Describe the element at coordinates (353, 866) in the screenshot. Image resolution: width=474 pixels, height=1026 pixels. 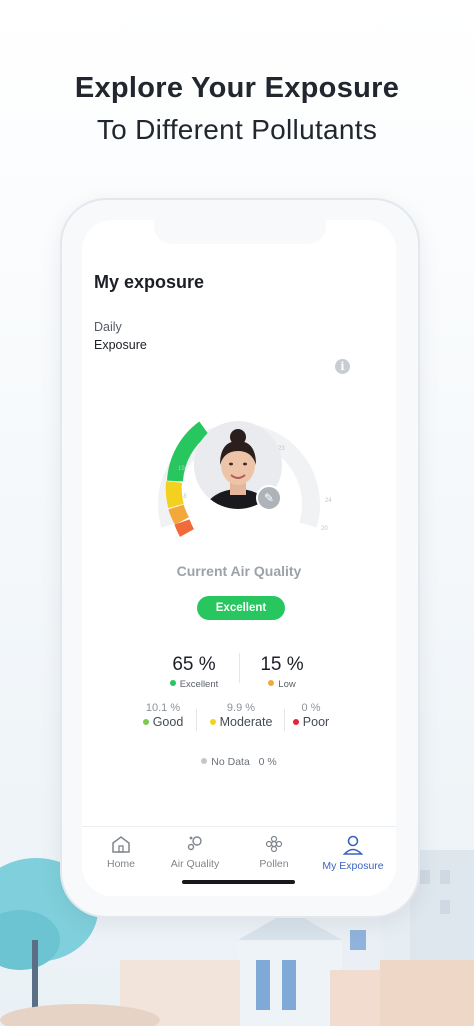
I see `tab-label: My Exposure` at that location.